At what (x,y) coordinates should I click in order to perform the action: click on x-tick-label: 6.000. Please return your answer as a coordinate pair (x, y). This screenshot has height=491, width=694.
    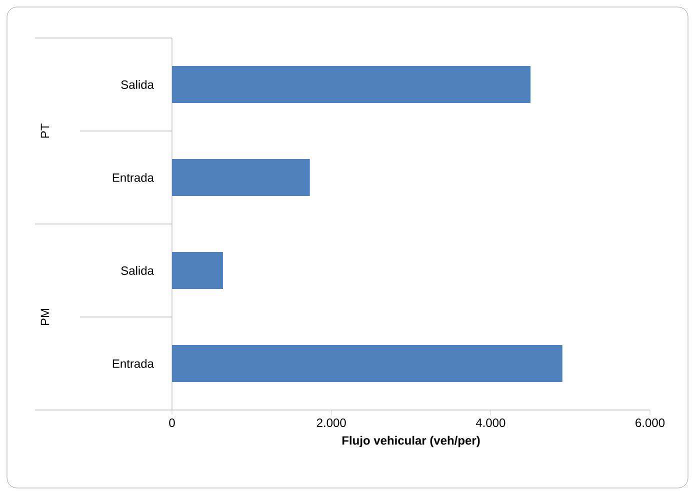
    Looking at the image, I should click on (650, 423).